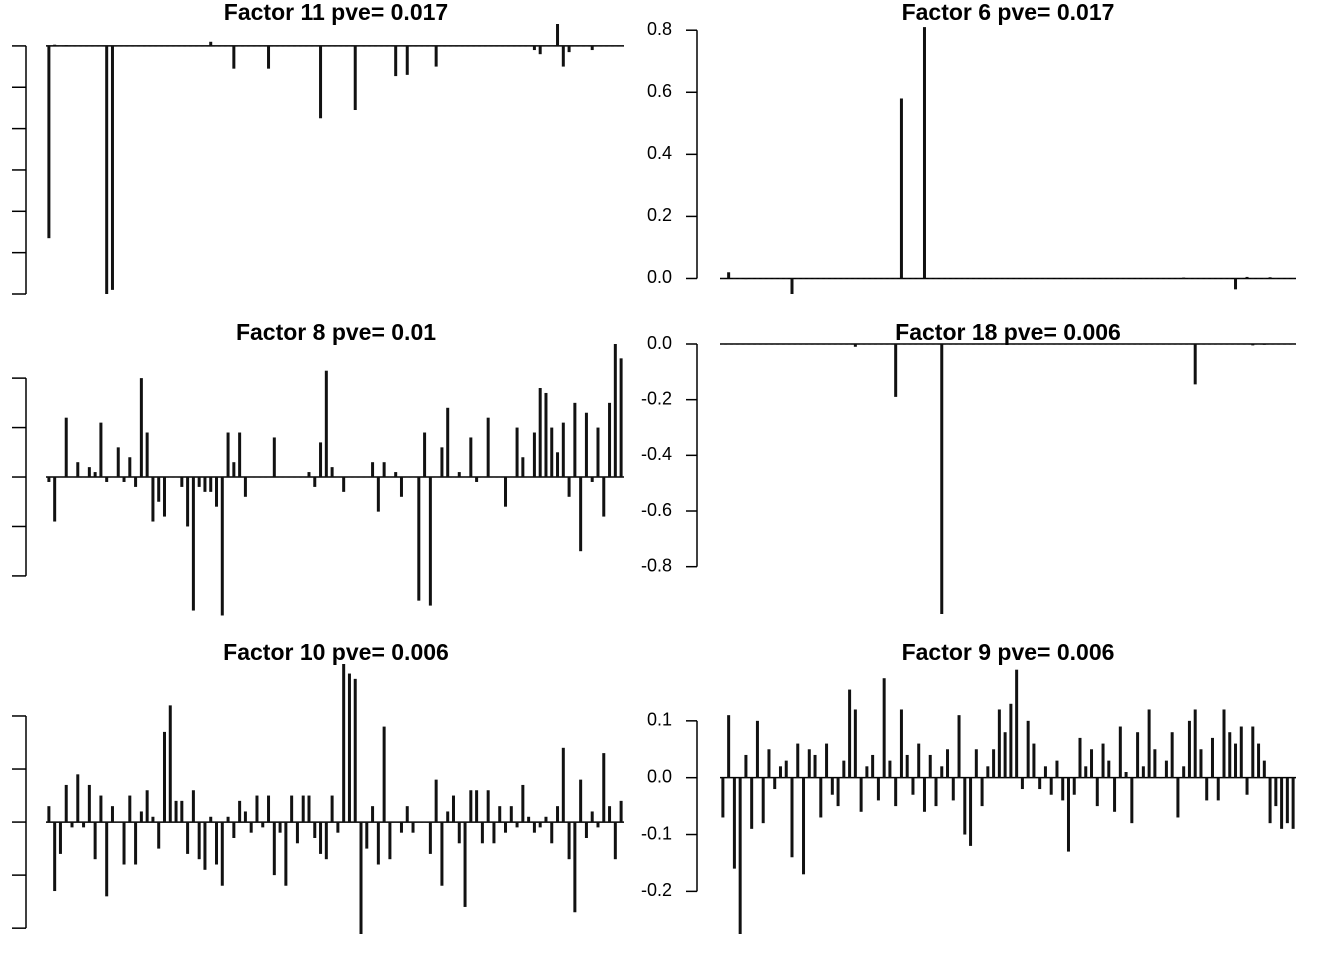 Image resolution: width=1344 pixels, height=960 pixels. Describe the element at coordinates (1008, 12) in the screenshot. I see `chart-title: Factor 6 pve= 0.017` at that location.